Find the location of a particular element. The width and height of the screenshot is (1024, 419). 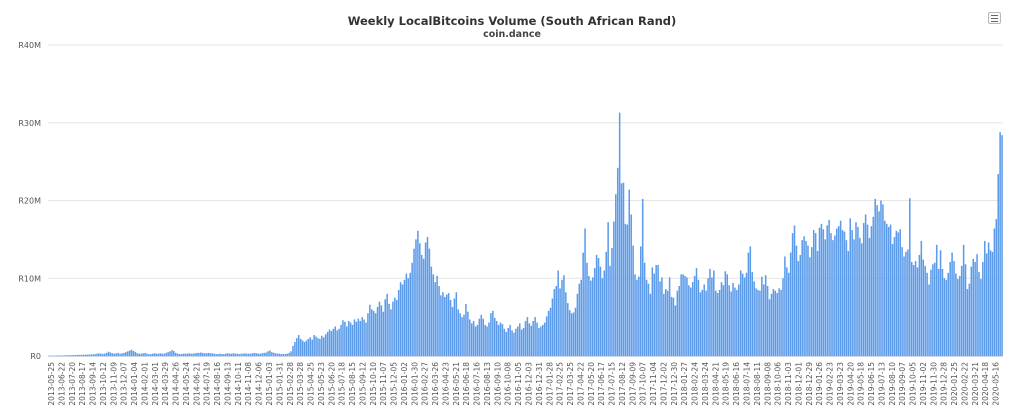

x-tick-label: 2020-03-21 is located at coordinates (975, 384).